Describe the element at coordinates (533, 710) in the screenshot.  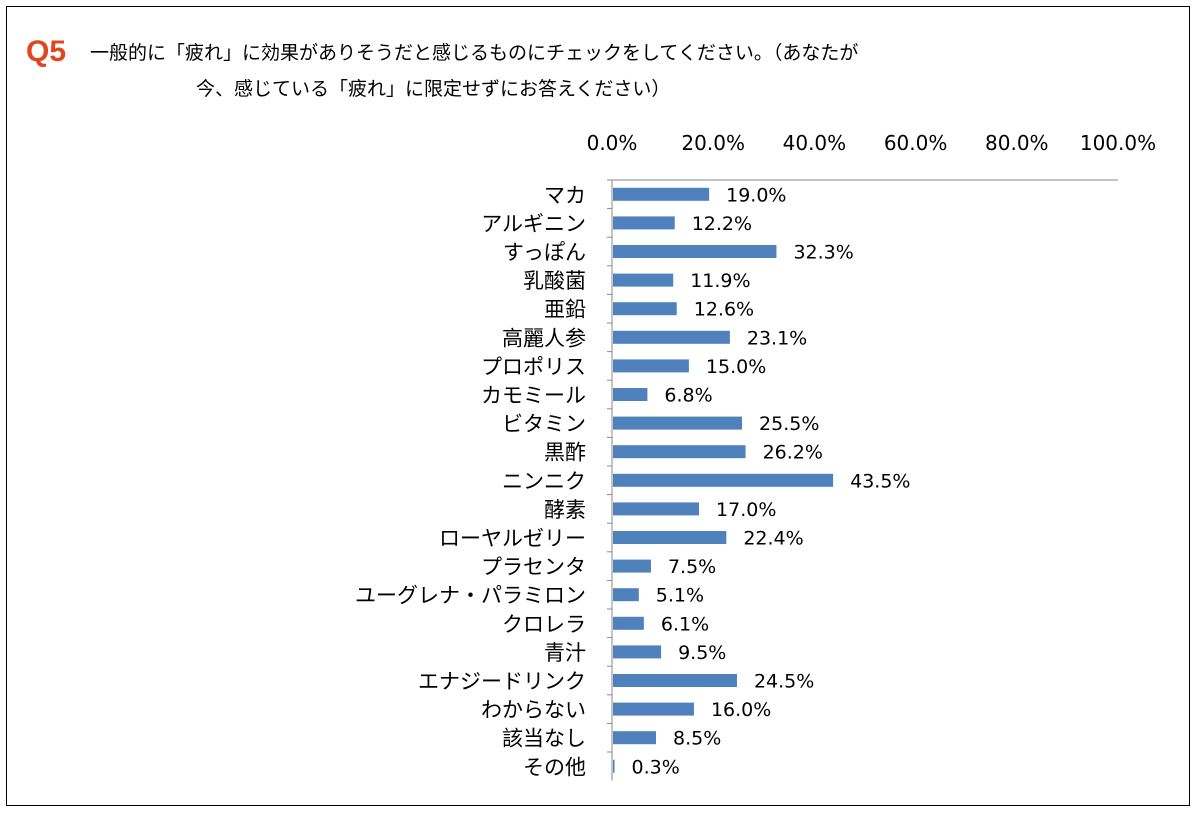
I see `category-label: わからない` at that location.